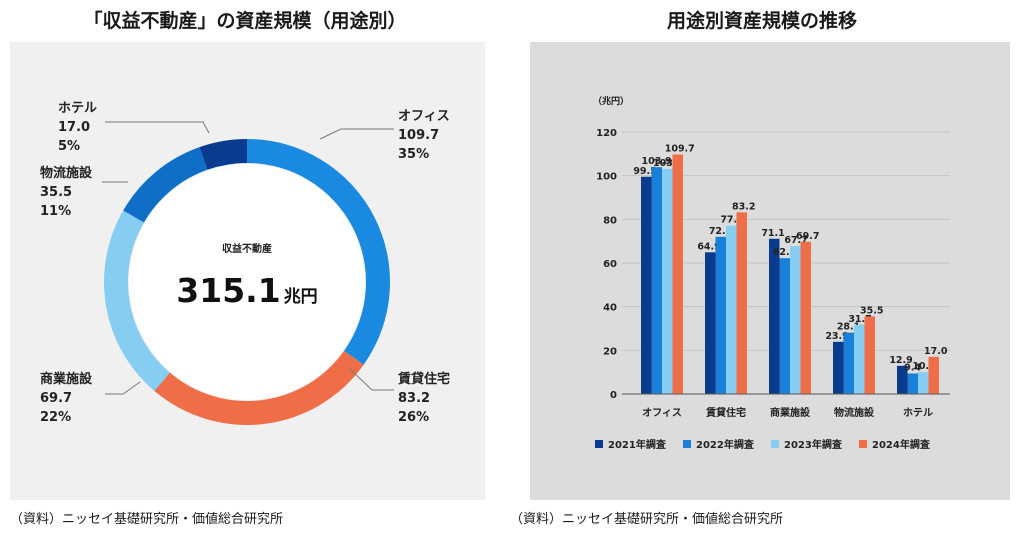 The image size is (1024, 533). I want to click on bar-value-label-3-2: 31.7, so click(859, 319).